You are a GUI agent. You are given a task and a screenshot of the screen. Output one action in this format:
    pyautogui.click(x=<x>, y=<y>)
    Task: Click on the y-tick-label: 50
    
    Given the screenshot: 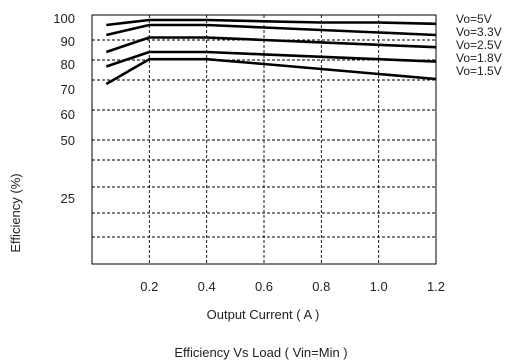 What is the action you would take?
    pyautogui.click(x=68, y=140)
    